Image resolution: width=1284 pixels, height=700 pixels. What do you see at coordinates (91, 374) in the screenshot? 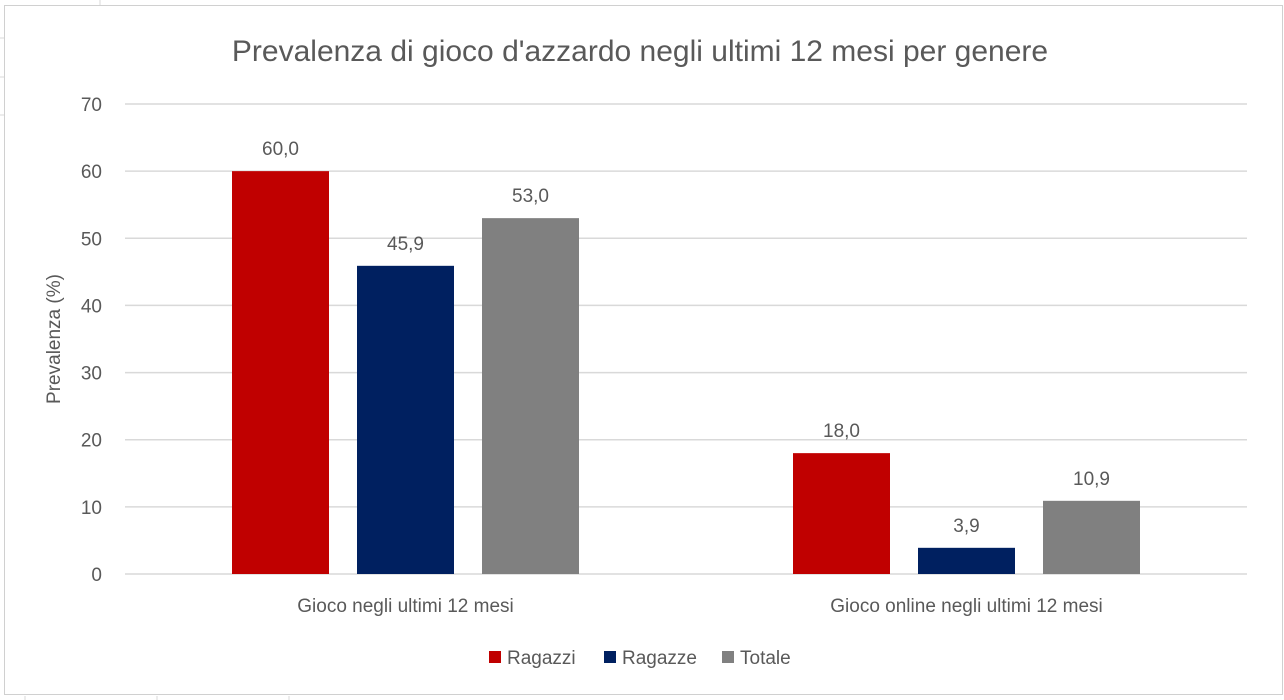
I see `y-tick-label: 30` at bounding box center [91, 374].